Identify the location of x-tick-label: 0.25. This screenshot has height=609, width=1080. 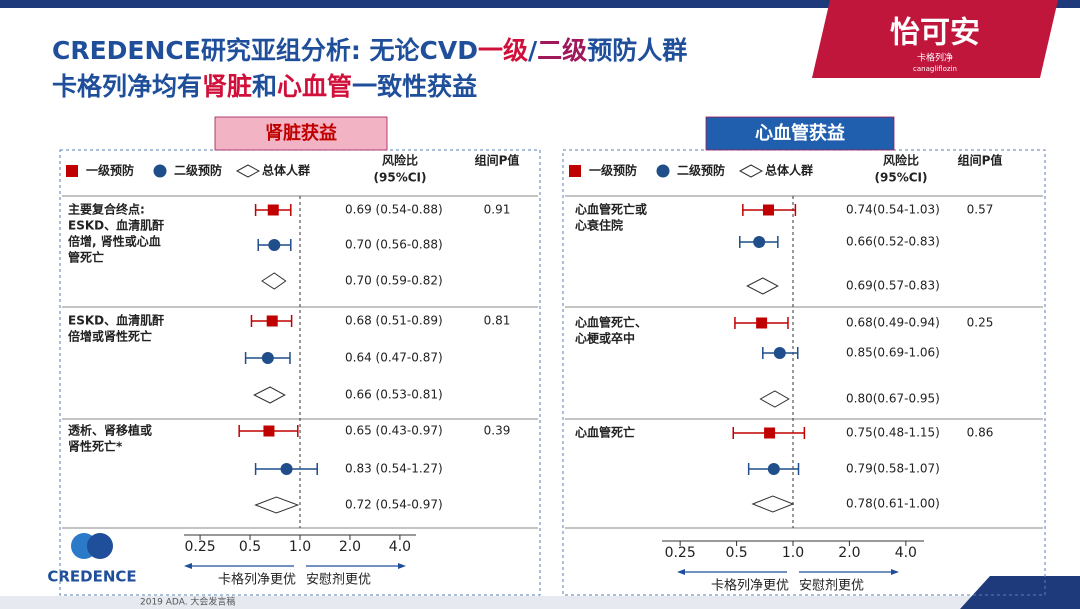
(680, 553).